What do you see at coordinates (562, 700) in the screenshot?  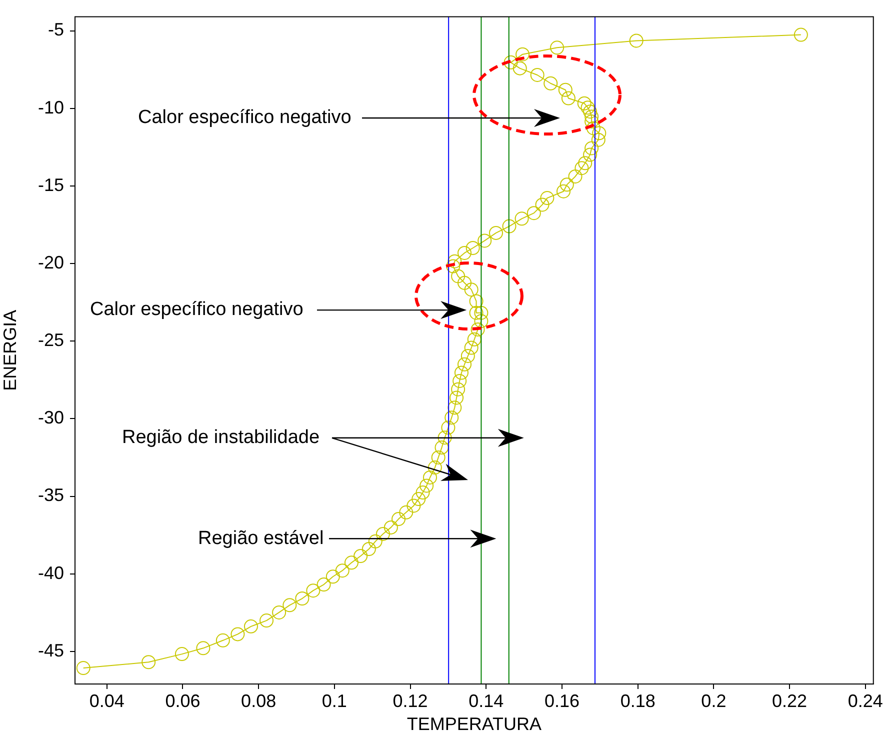 I see `x-tick-label: 0.16` at bounding box center [562, 700].